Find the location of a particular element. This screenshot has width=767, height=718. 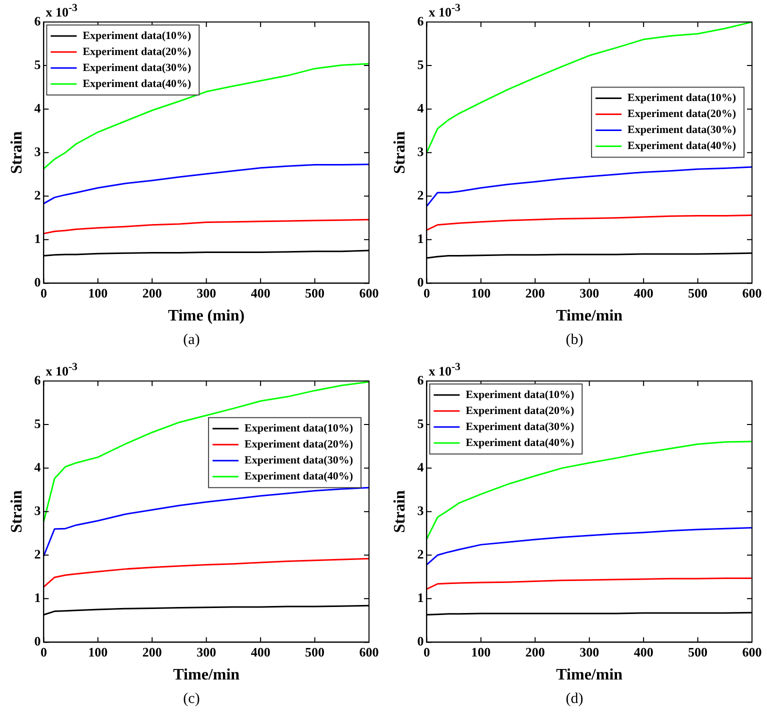

x-axis-title: Time (min) is located at coordinates (206, 316).